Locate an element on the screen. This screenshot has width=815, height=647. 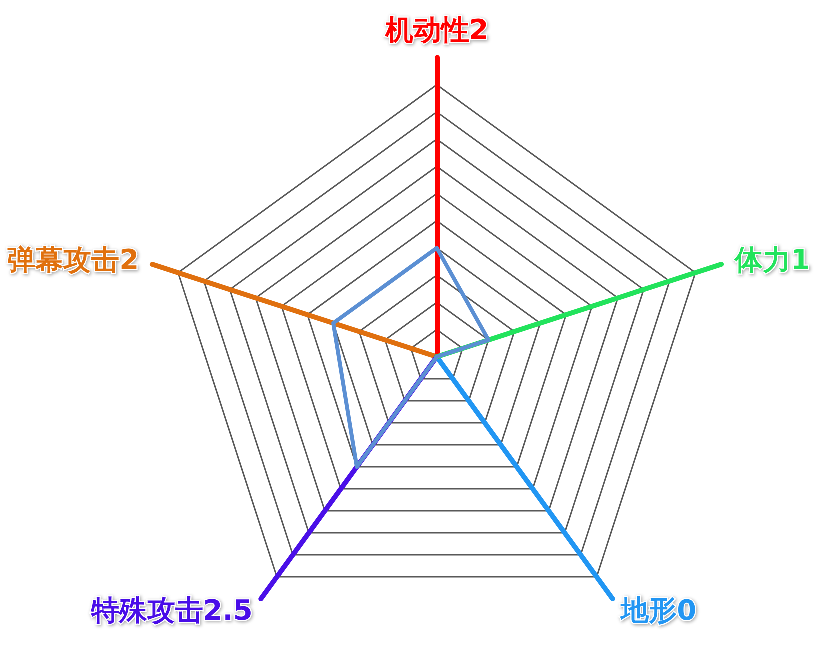
spoke-label: 地形0 is located at coordinates (658, 610).